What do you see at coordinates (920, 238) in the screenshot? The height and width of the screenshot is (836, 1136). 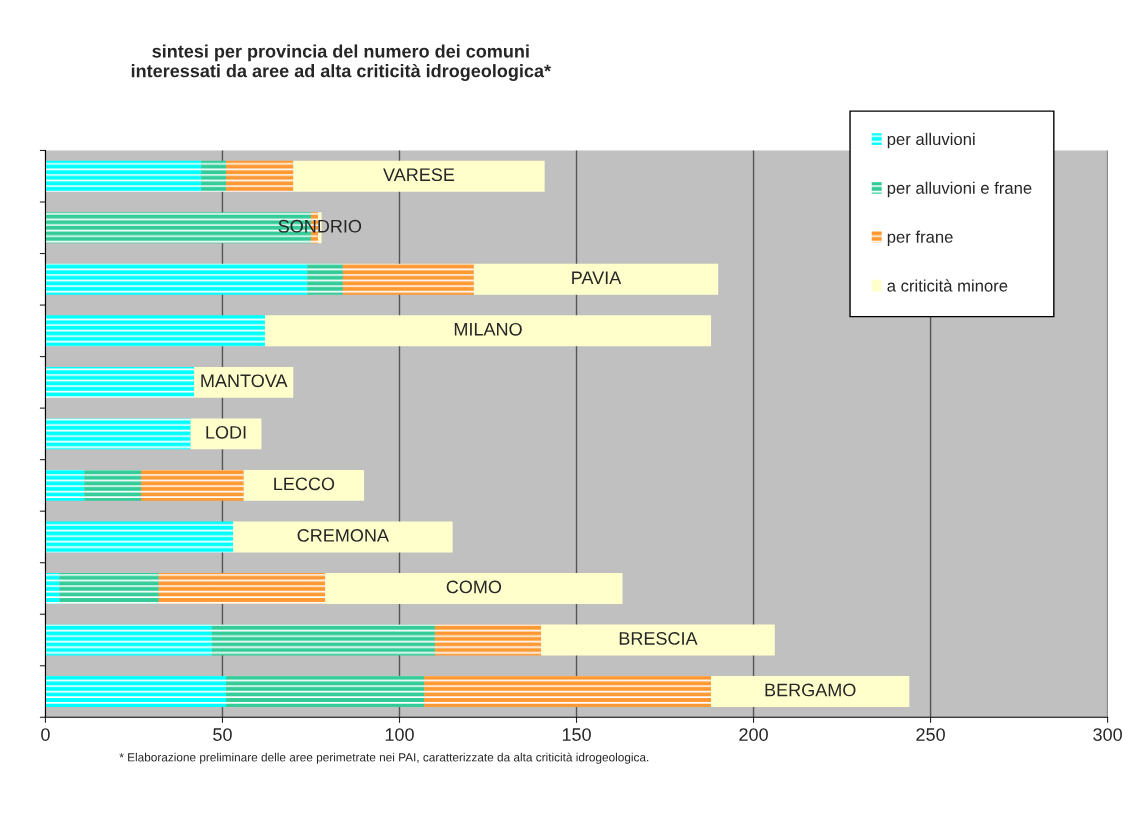 I see `legend-label: per frane` at bounding box center [920, 238].